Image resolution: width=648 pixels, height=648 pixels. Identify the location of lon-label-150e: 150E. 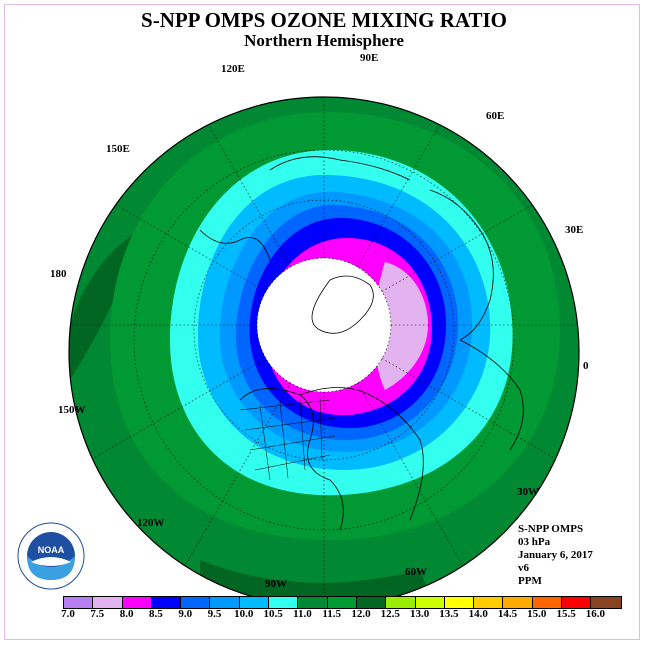
(118, 149).